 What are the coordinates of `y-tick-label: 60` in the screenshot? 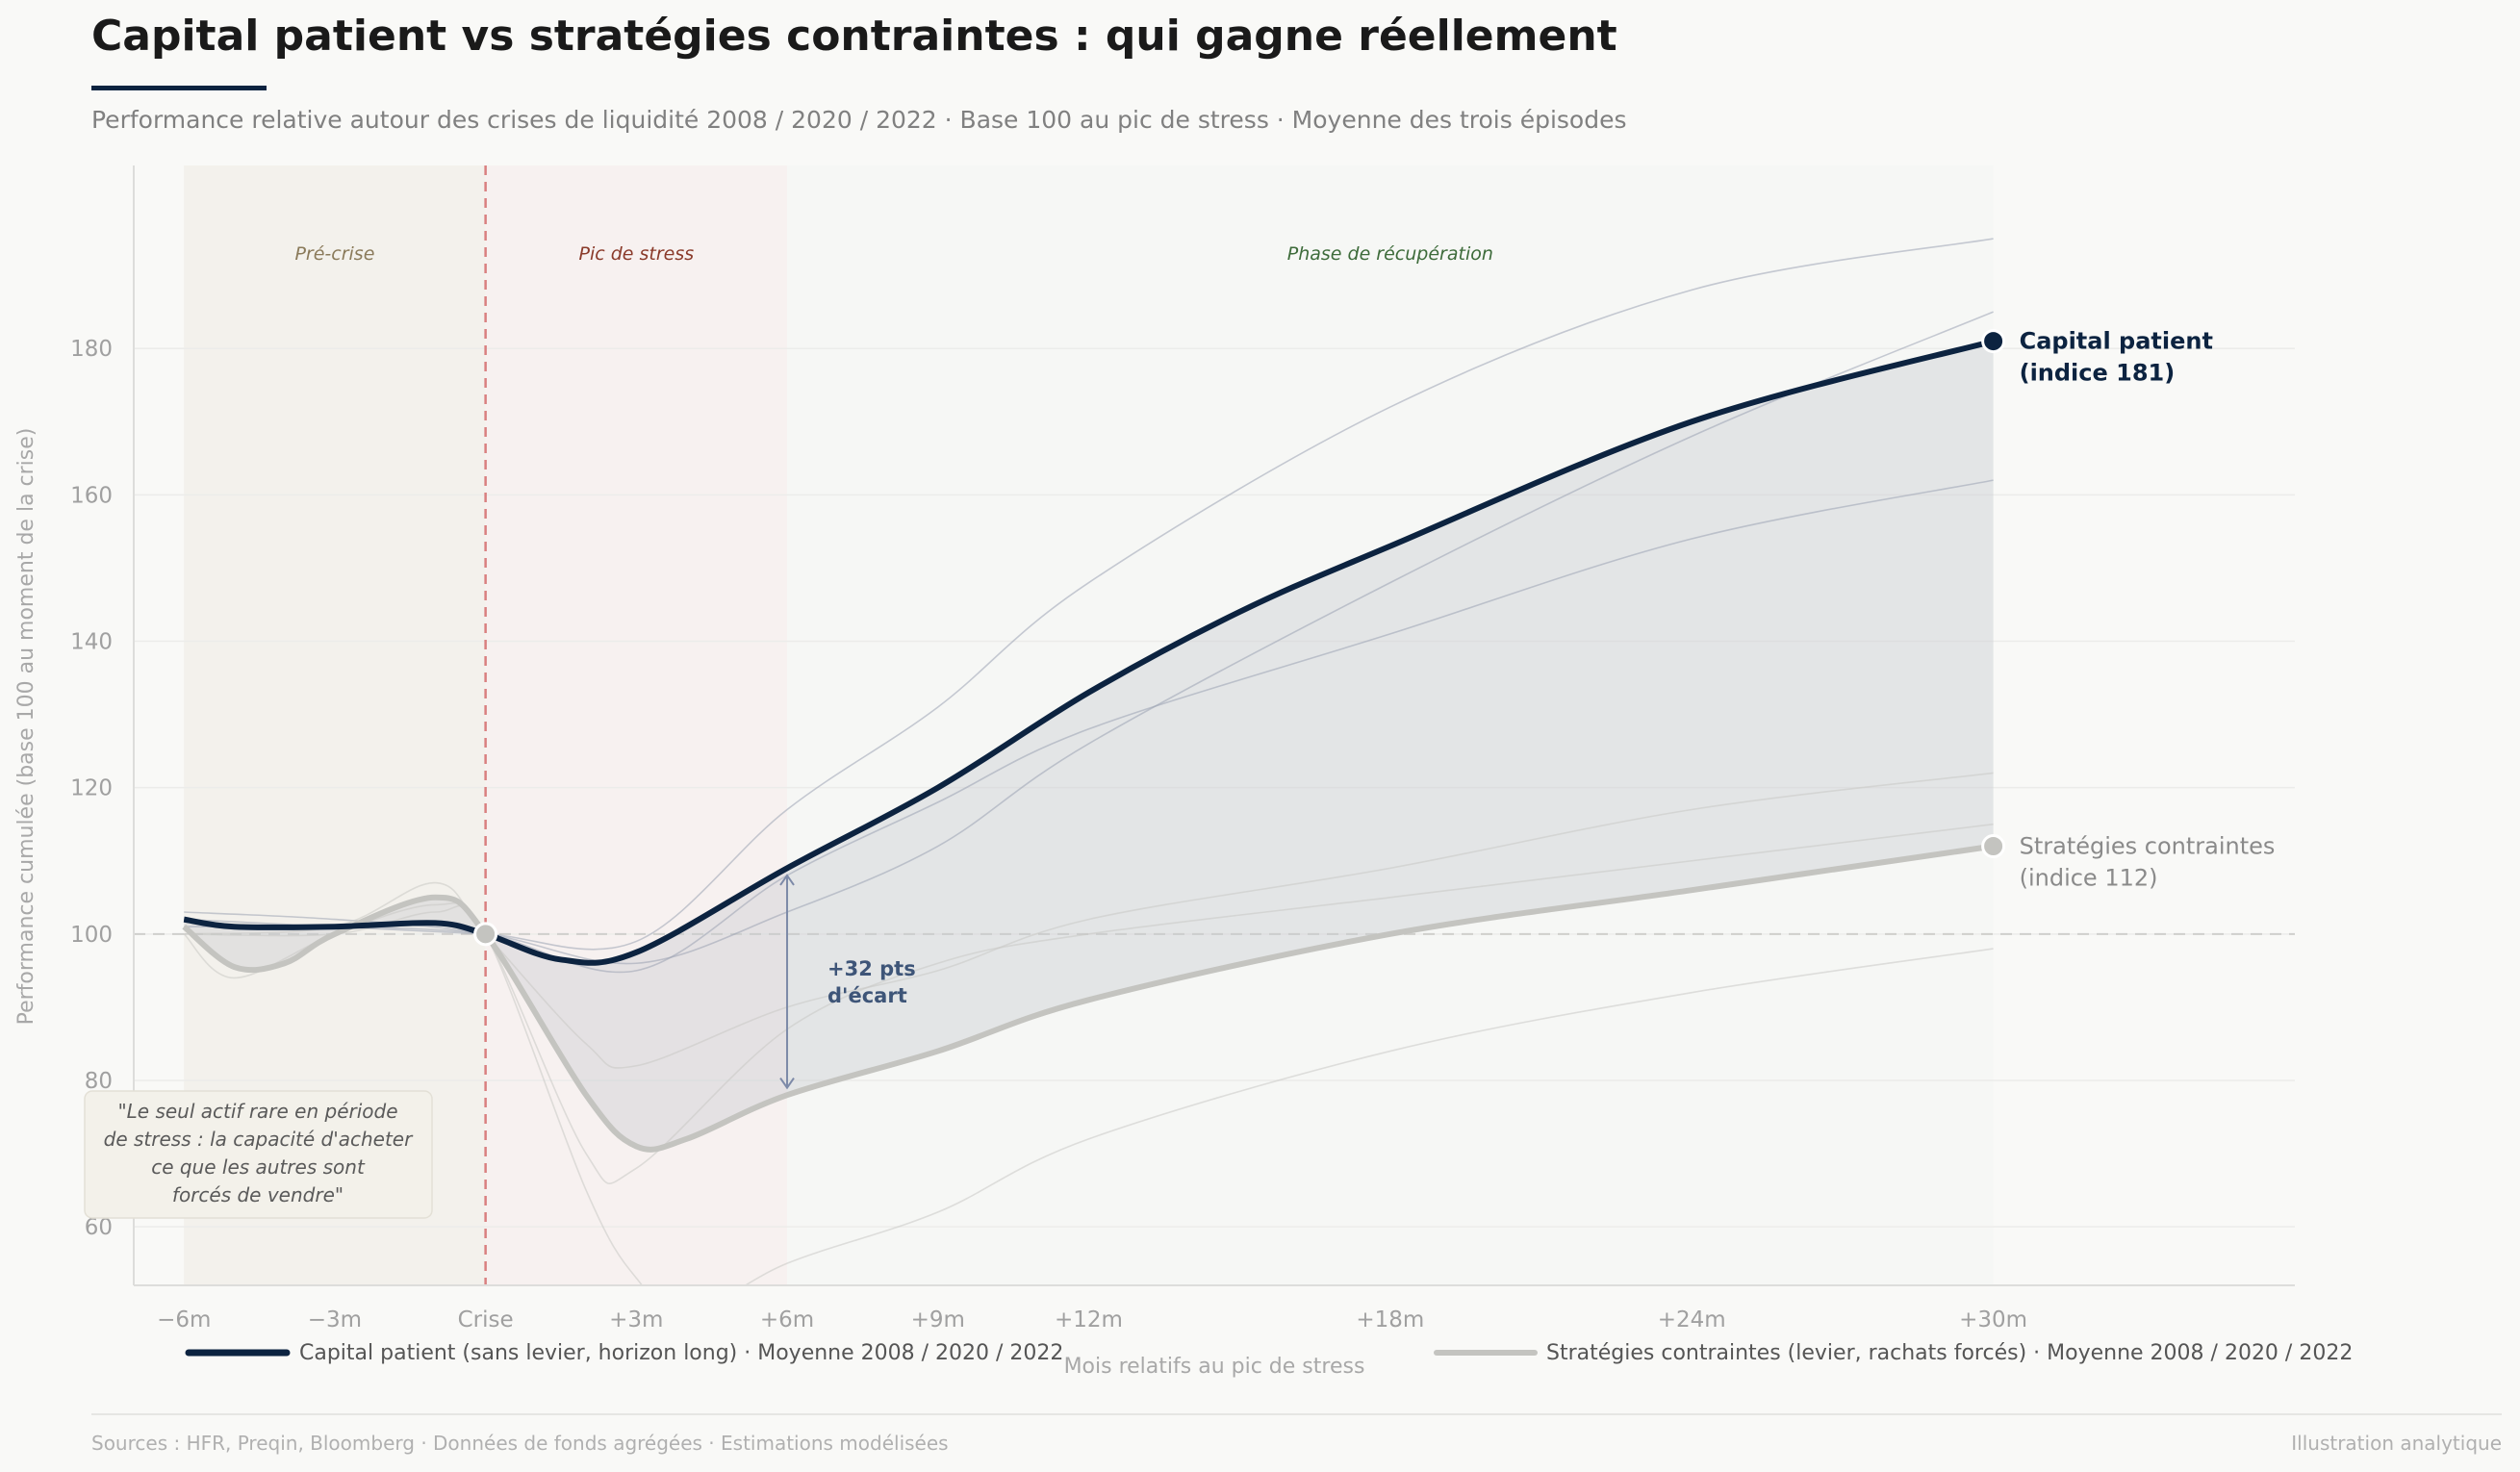 It's located at (99, 1227).